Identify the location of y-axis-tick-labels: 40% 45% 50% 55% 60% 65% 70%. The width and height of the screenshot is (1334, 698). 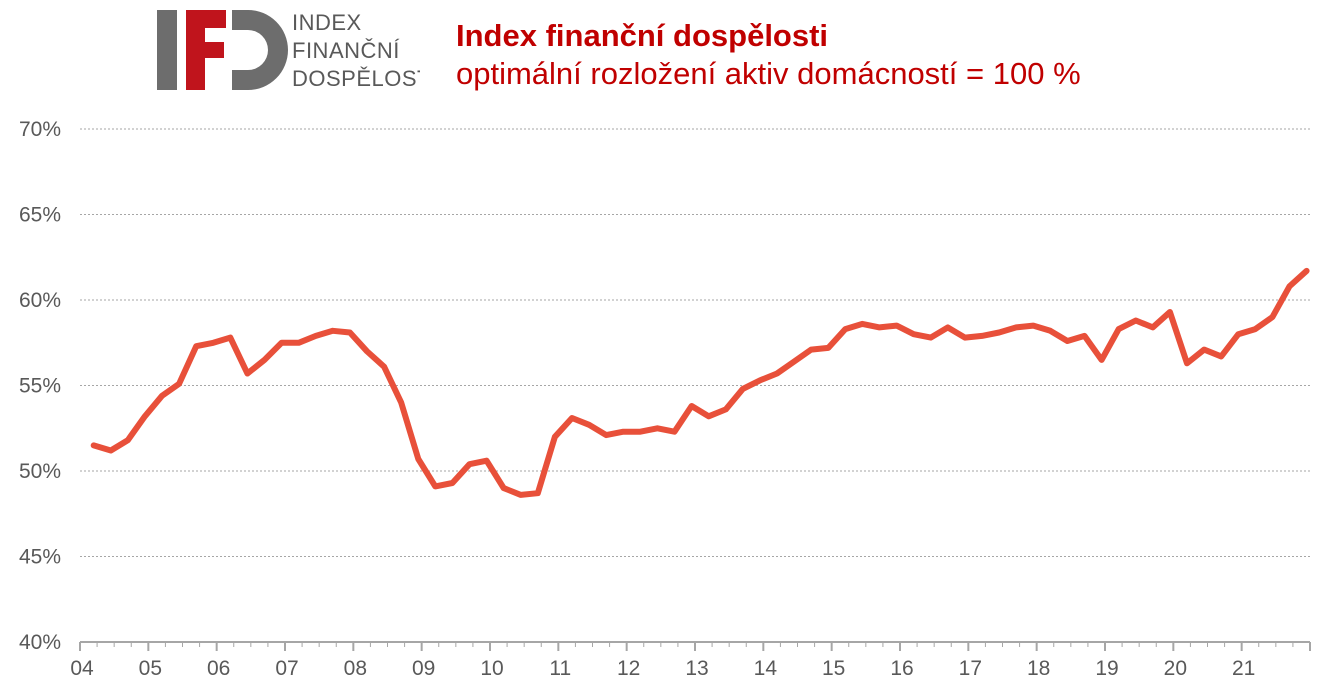
(40, 386).